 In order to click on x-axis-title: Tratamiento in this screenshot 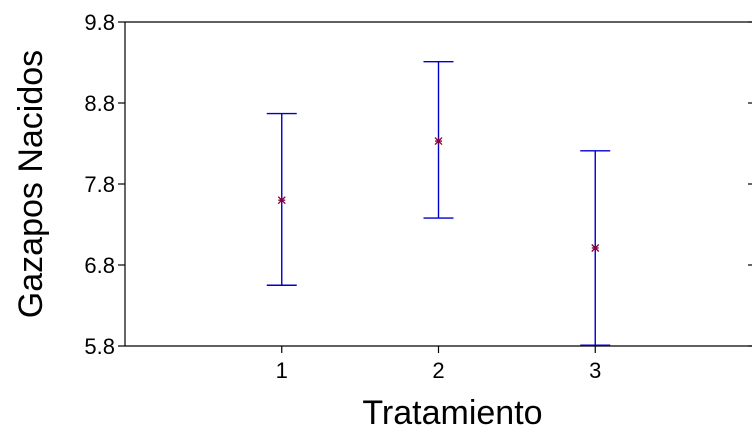, I will do `click(452, 412)`.